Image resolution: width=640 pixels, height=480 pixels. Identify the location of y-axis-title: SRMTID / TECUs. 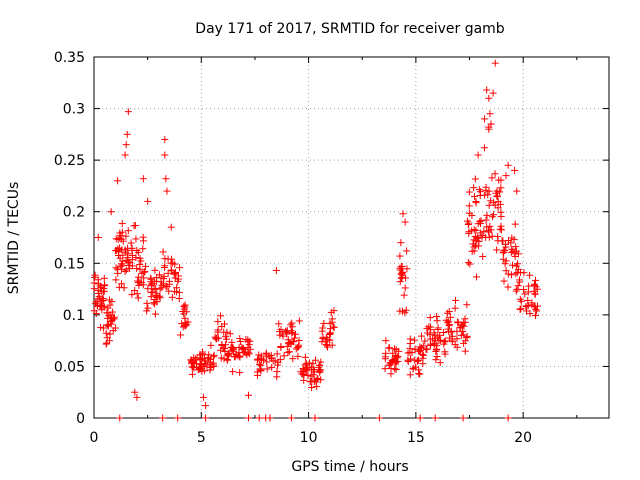
(14, 238).